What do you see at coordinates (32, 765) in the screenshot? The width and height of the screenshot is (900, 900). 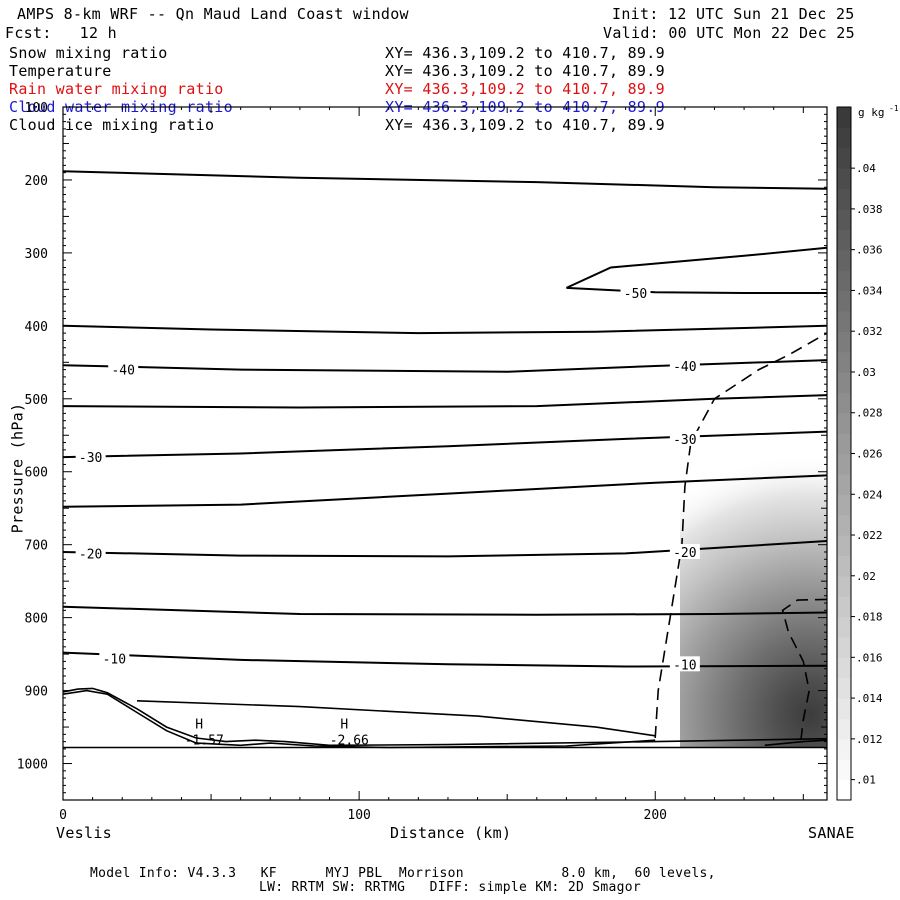 I see `y-tick-label: 1000` at bounding box center [32, 765].